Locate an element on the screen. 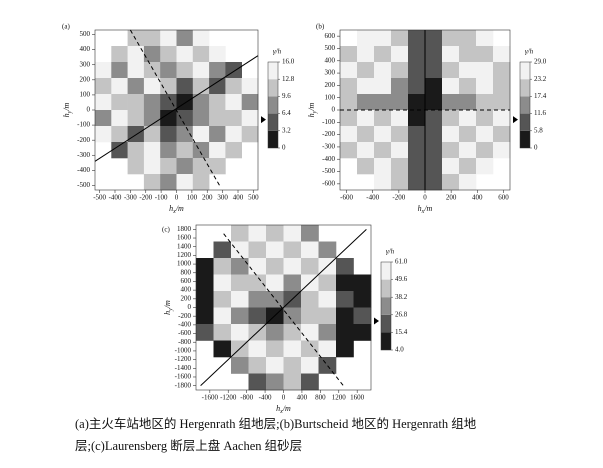 The image size is (603, 468). colorbar-tick-label: 38.2 is located at coordinates (401, 297).